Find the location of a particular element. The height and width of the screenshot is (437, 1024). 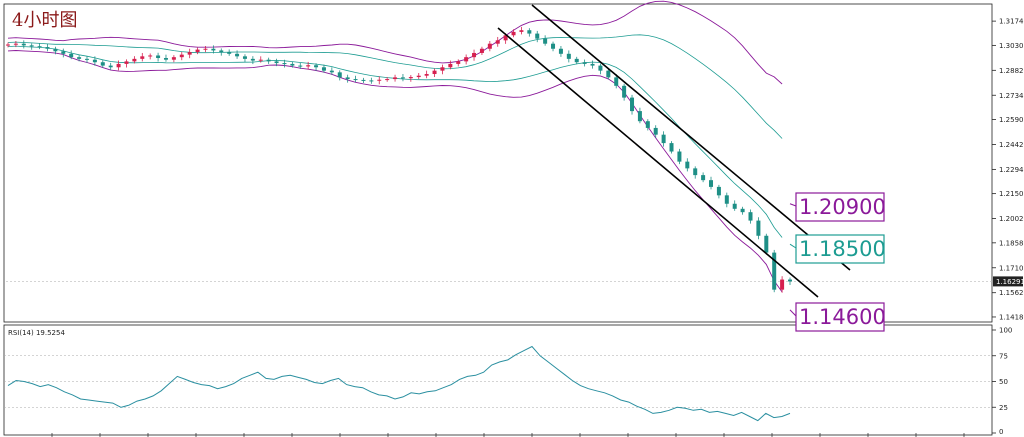

chart-title: 4小时图 is located at coordinates (44, 20).